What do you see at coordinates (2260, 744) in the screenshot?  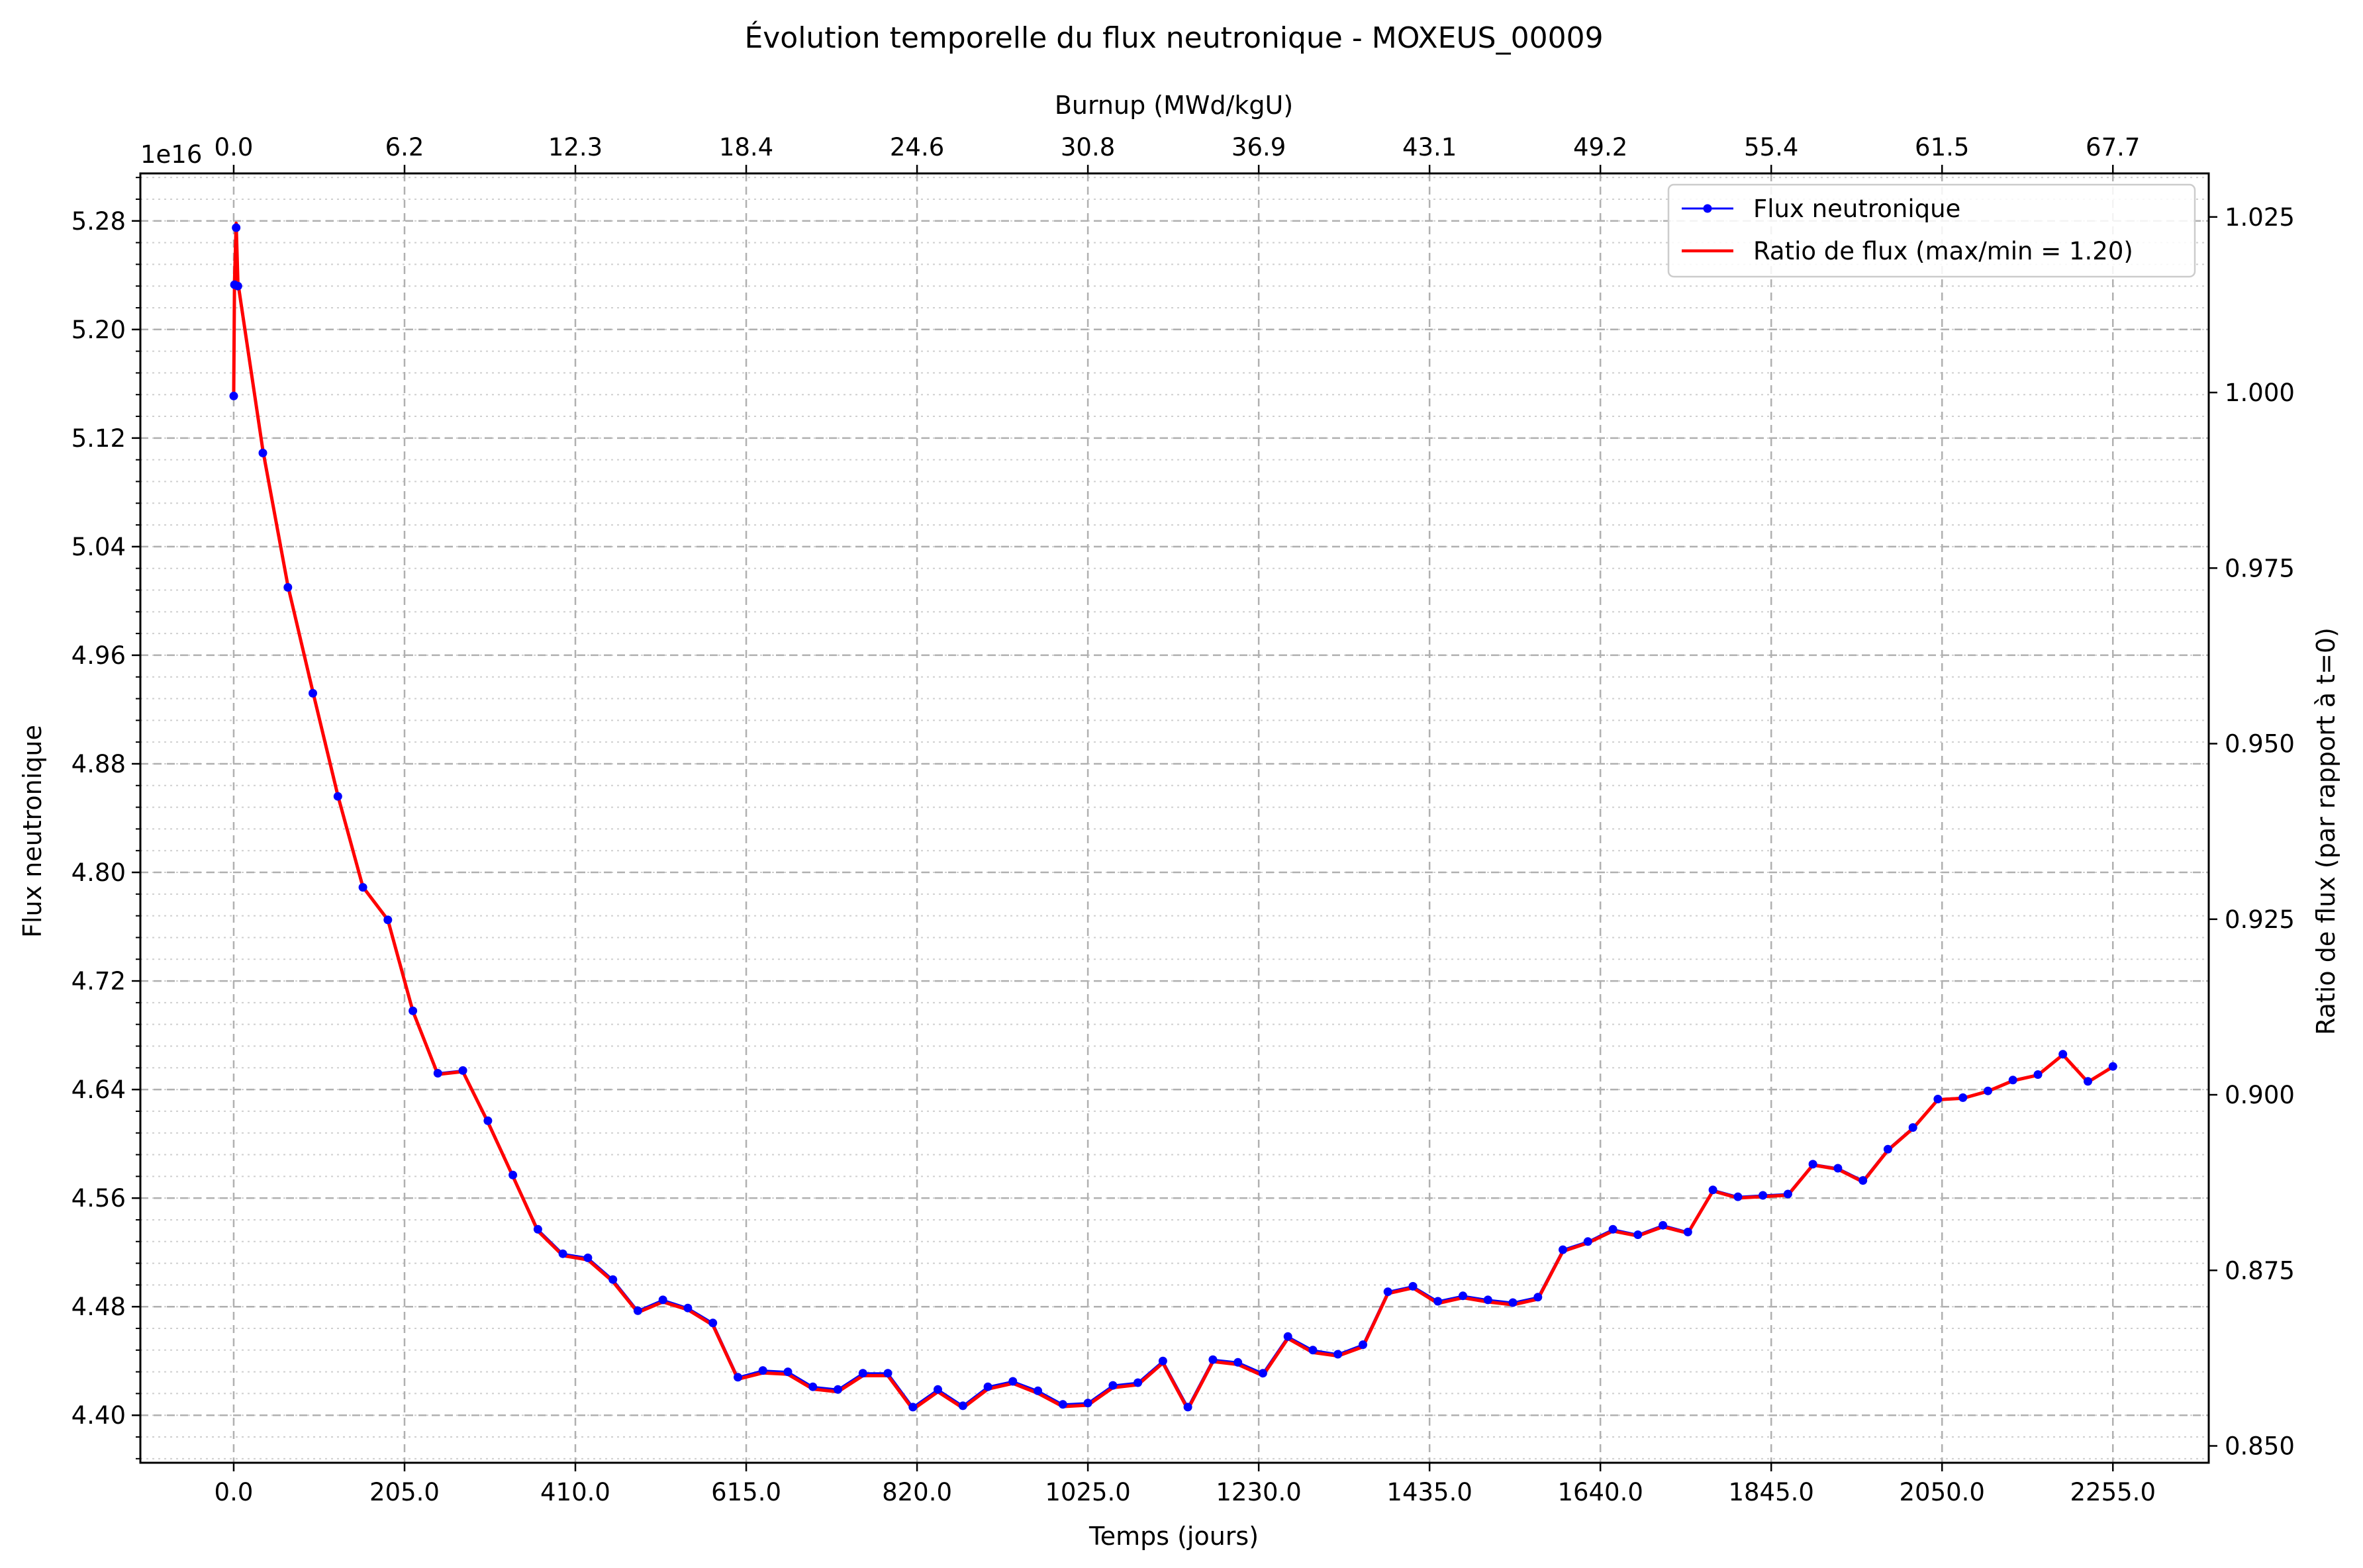 I see `y2-tick-label: 0.950` at bounding box center [2260, 744].